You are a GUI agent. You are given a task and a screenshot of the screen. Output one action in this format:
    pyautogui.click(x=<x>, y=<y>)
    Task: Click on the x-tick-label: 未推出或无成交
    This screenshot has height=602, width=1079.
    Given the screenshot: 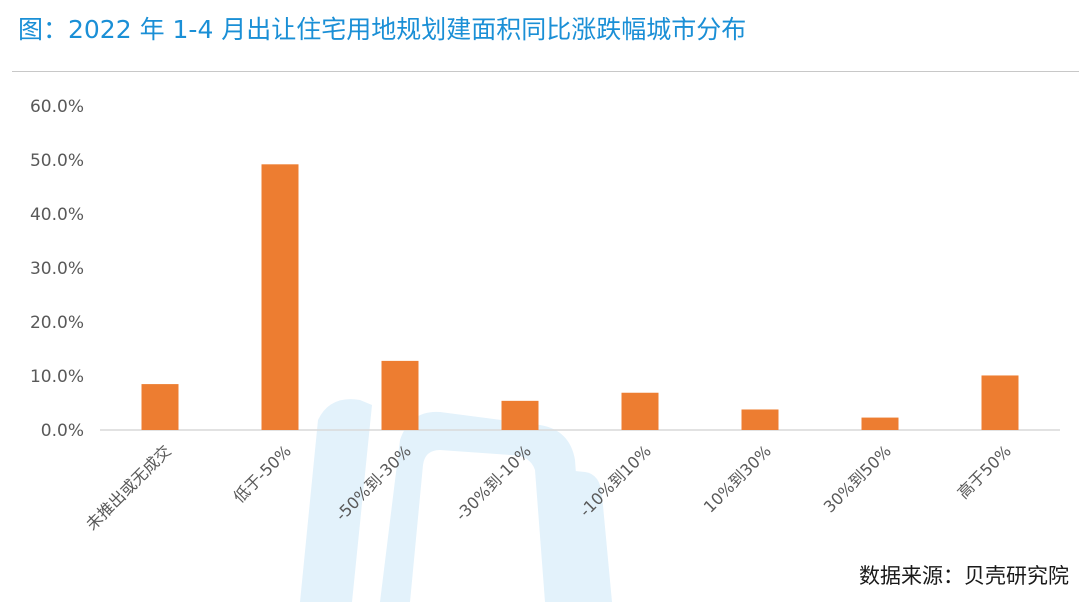 What is the action you would take?
    pyautogui.click(x=128, y=487)
    